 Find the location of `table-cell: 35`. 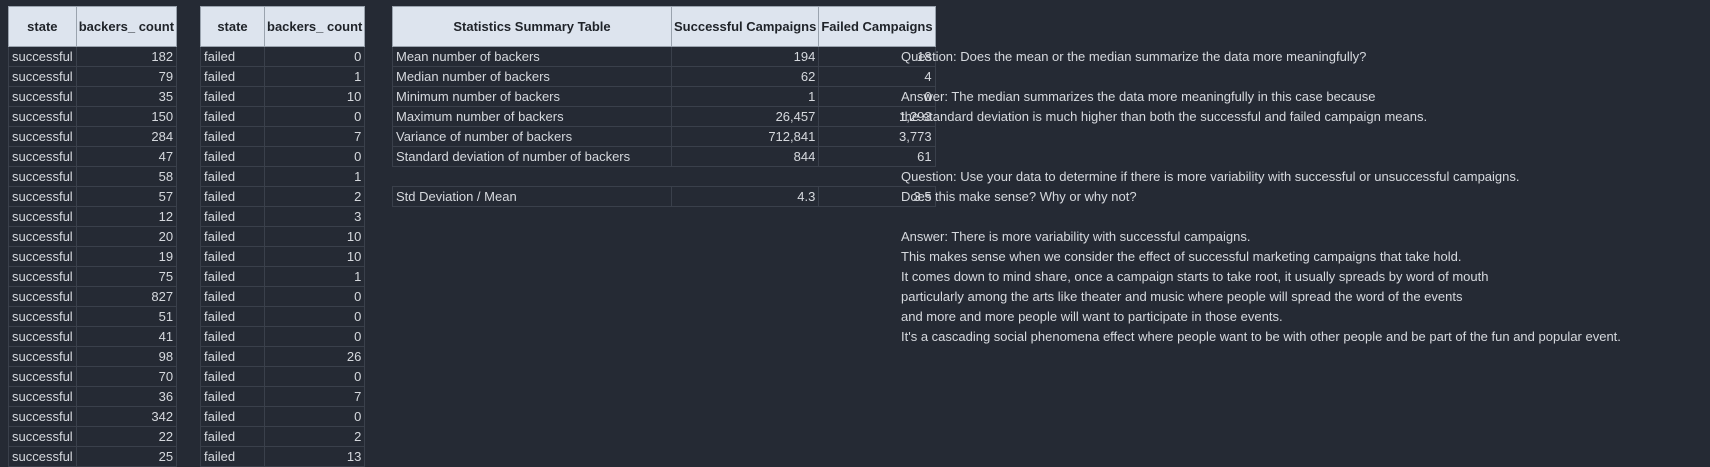

table-cell: 35 is located at coordinates (127, 96).